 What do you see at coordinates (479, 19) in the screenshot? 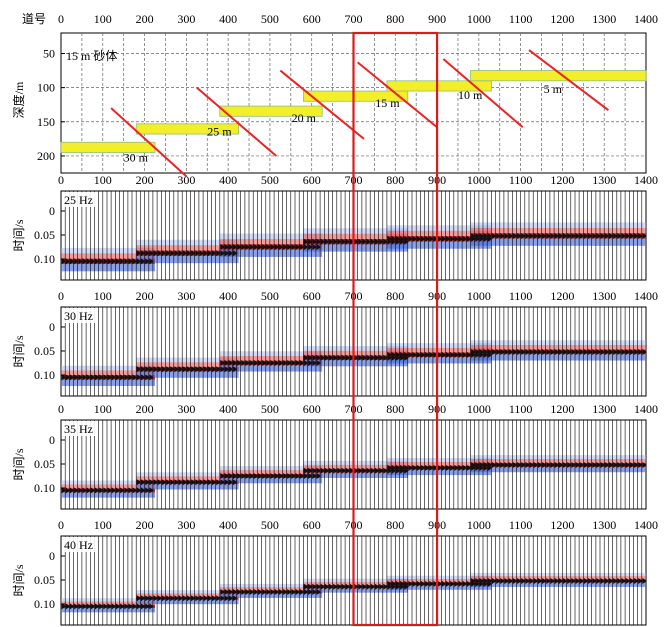
I see `top-tick-label: 1000` at bounding box center [479, 19].